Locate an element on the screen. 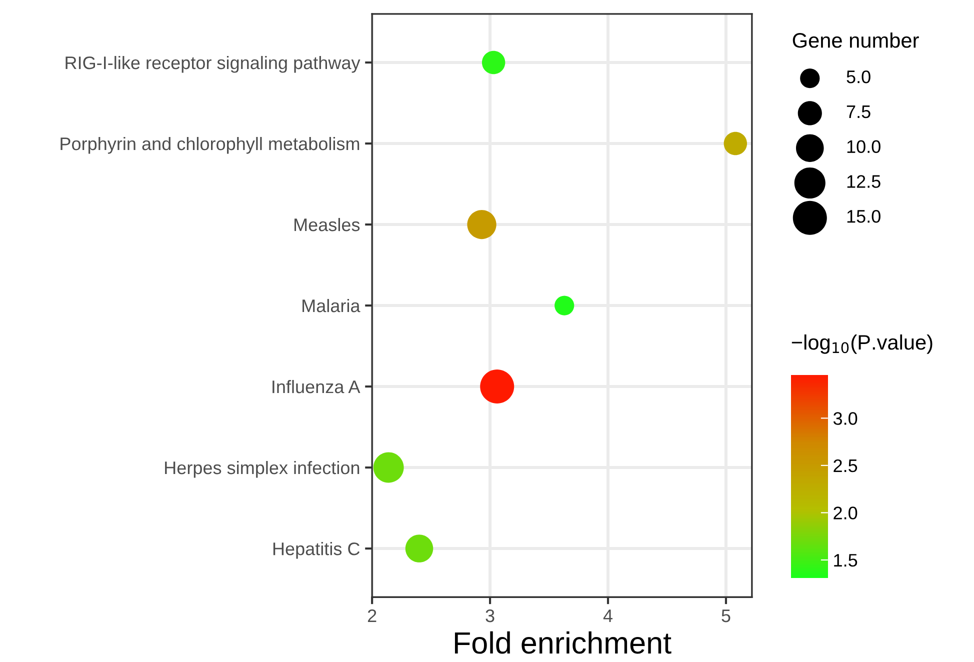 Image resolution: width=974 pixels, height=662 pixels. x-tick-label: 3 is located at coordinates (490, 615).